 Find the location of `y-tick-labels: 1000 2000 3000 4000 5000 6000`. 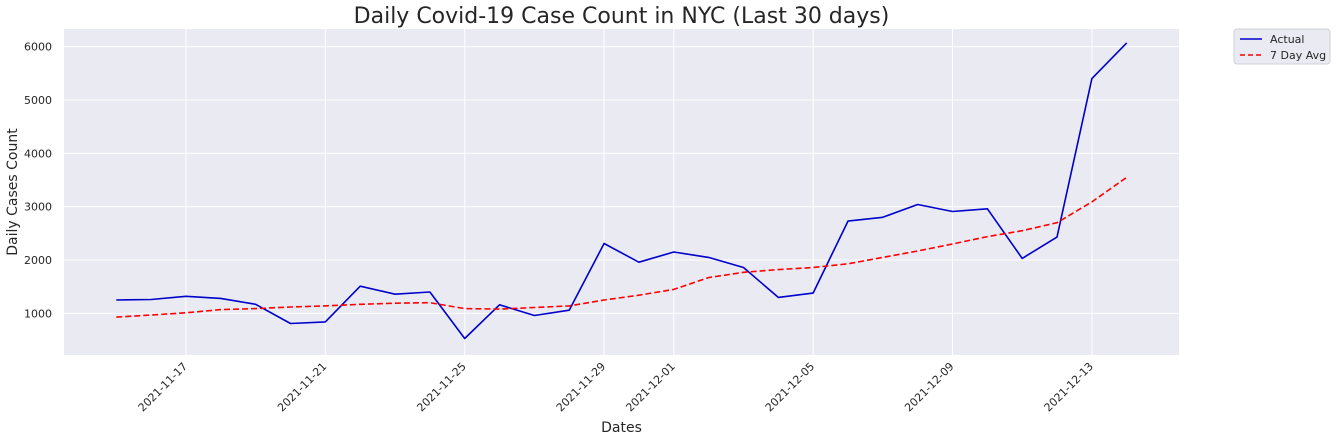

y-tick-labels: 1000 2000 3000 4000 5000 6000 is located at coordinates (38, 181).